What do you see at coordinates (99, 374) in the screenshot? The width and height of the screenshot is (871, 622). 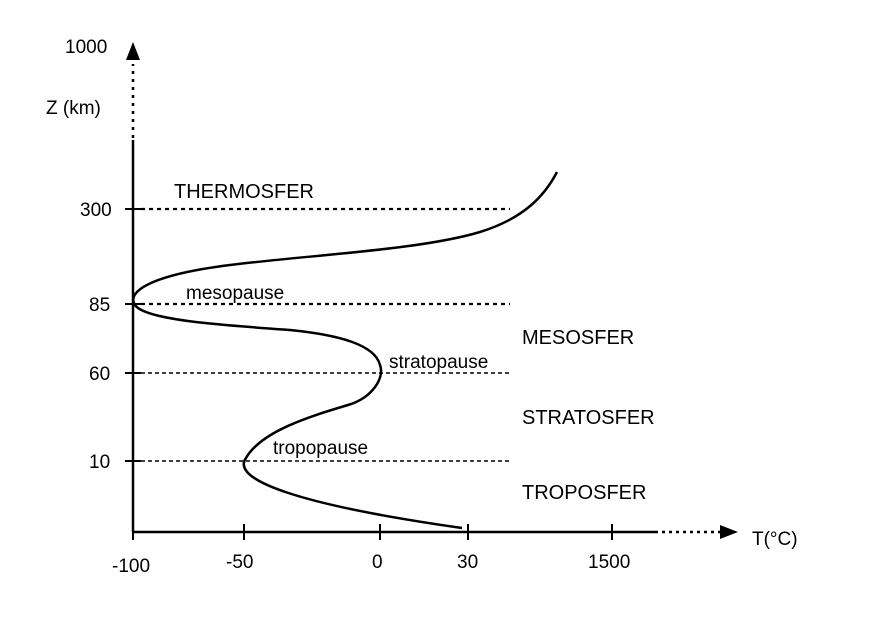 I see `y-tick-label-60: 60` at bounding box center [99, 374].